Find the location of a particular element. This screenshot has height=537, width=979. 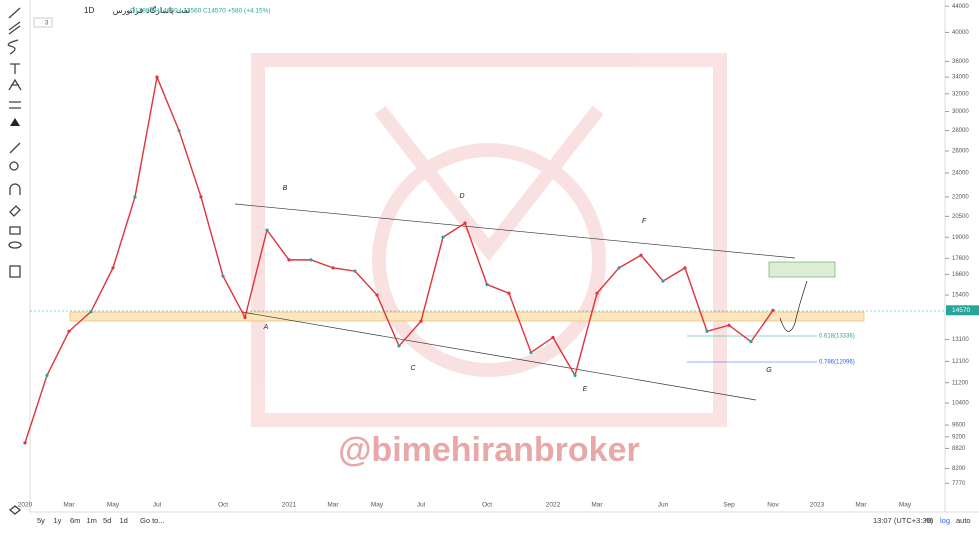

y-tick-label: 22000 is located at coordinates (960, 197).